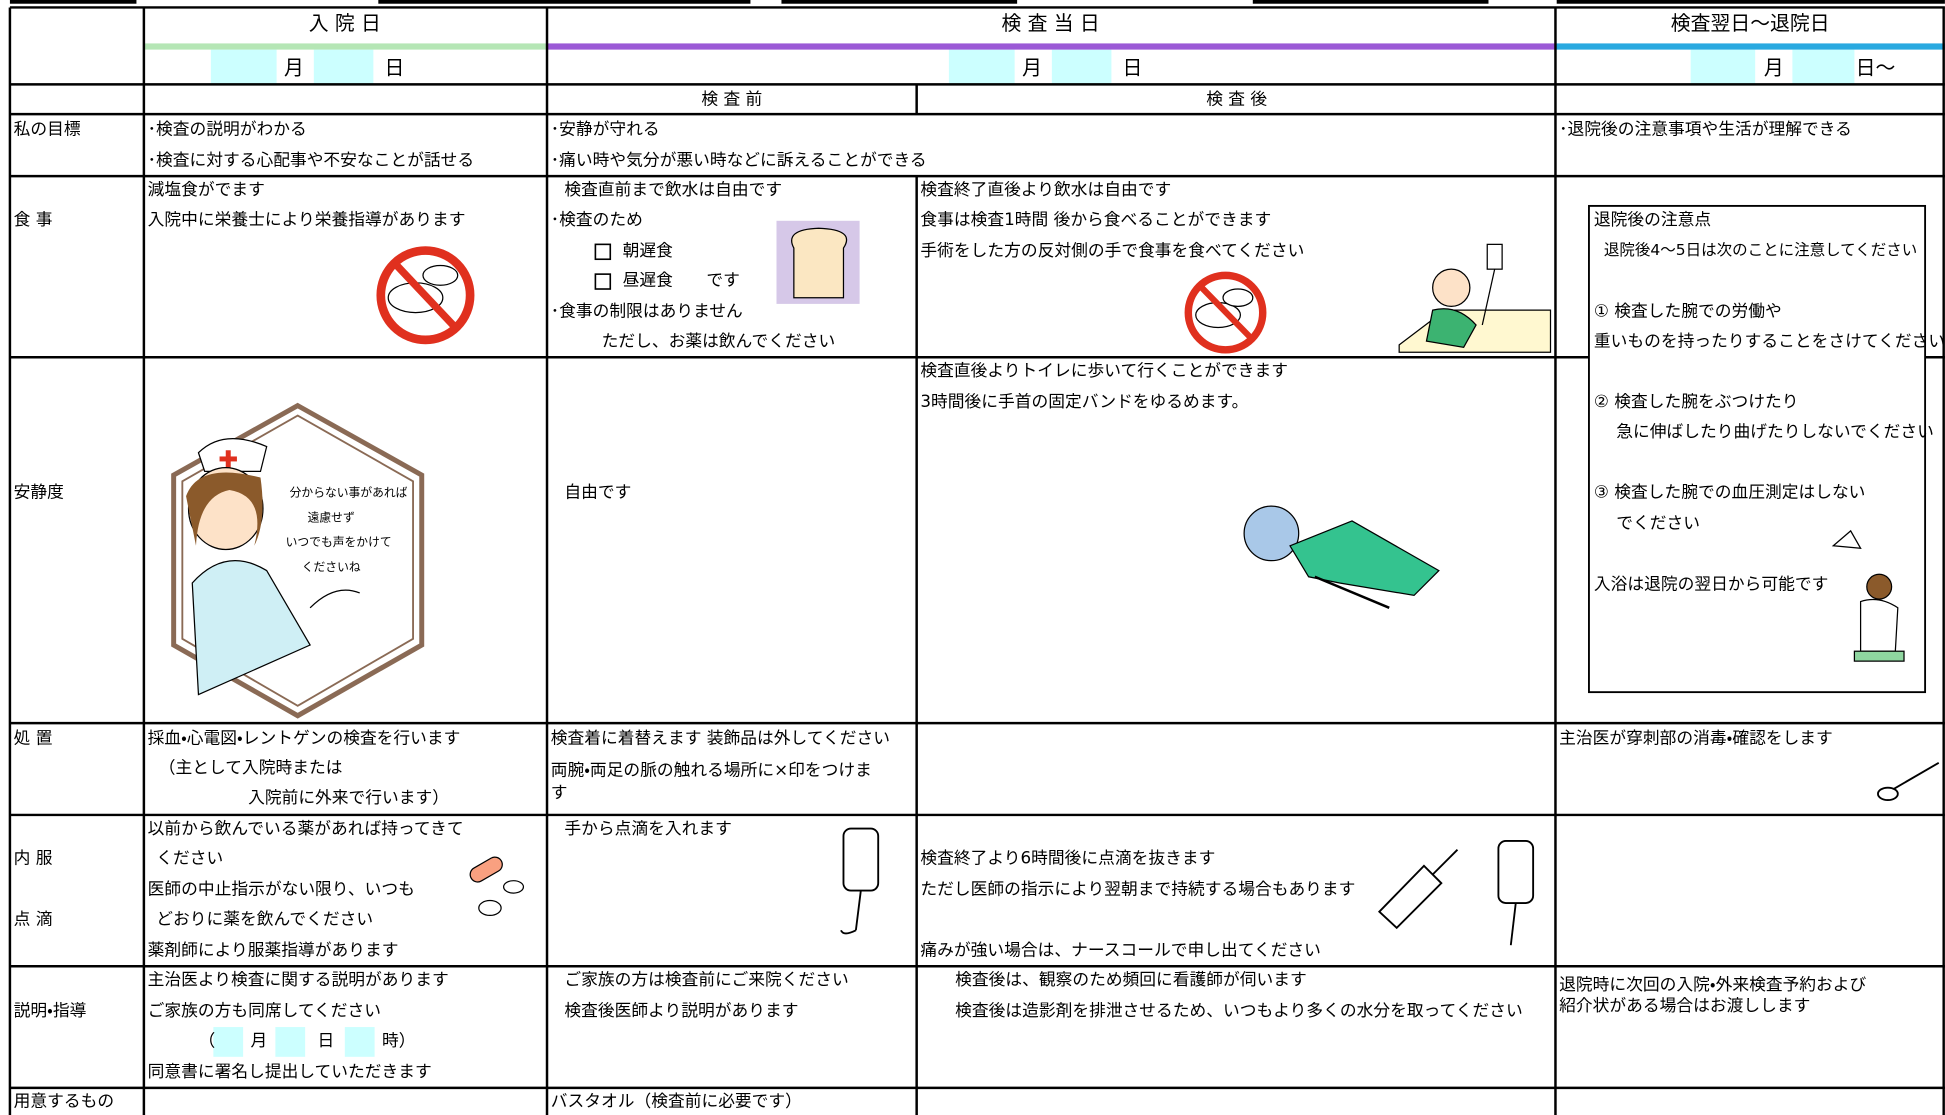  I want to click on pill-icon, so click(497, 886).